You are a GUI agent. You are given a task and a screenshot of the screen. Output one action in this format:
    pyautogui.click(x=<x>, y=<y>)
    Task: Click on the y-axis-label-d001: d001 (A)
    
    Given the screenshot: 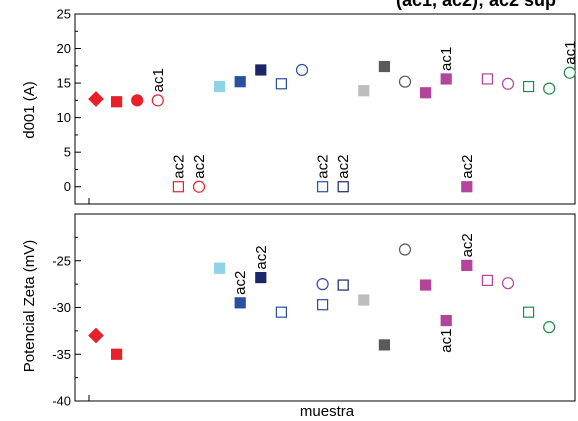 What is the action you would take?
    pyautogui.click(x=29, y=110)
    